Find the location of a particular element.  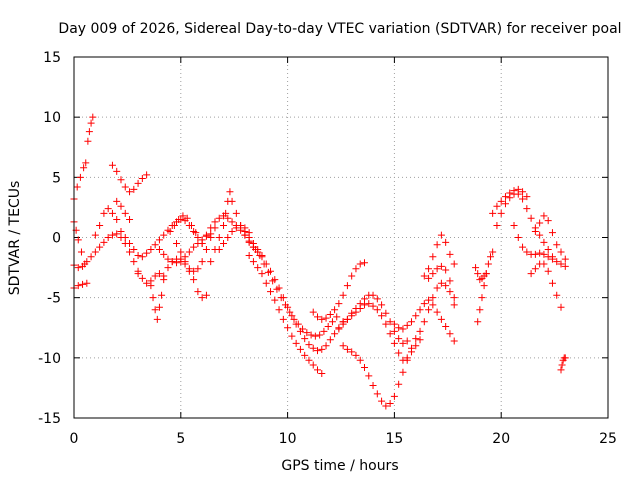

y-tick-label: 10 is located at coordinates (52, 118).